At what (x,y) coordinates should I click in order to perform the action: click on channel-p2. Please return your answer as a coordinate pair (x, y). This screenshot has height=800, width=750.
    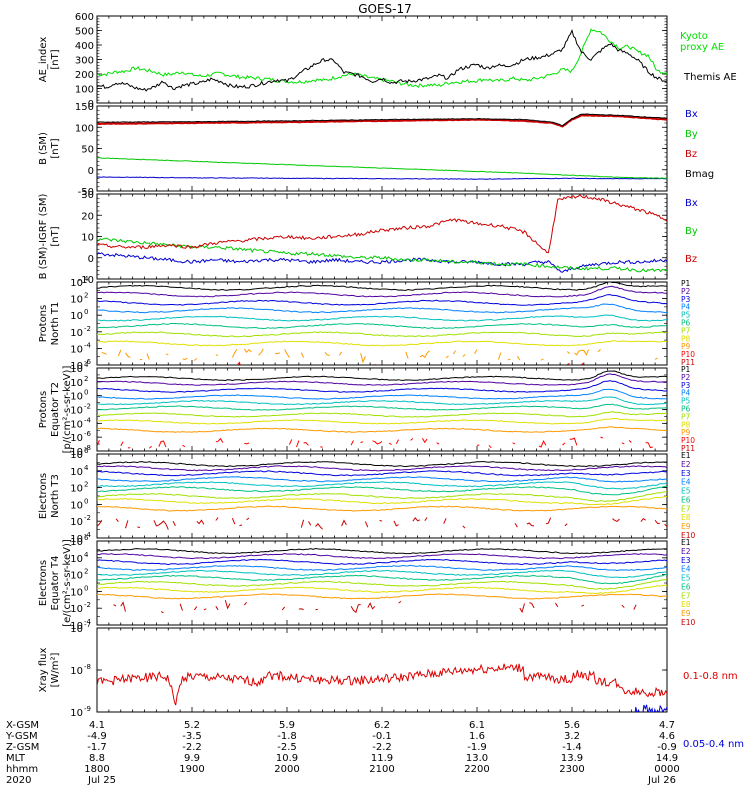
    Looking at the image, I should click on (382, 379).